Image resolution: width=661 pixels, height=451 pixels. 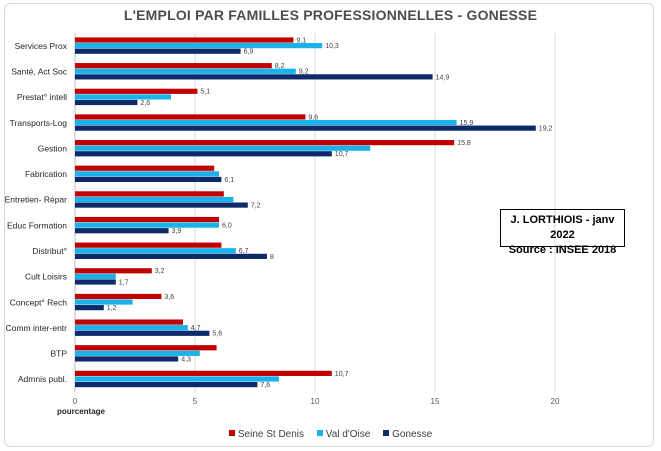 I want to click on legend: Seine St Denis Val d'Oise Gonesse, so click(x=330, y=434).